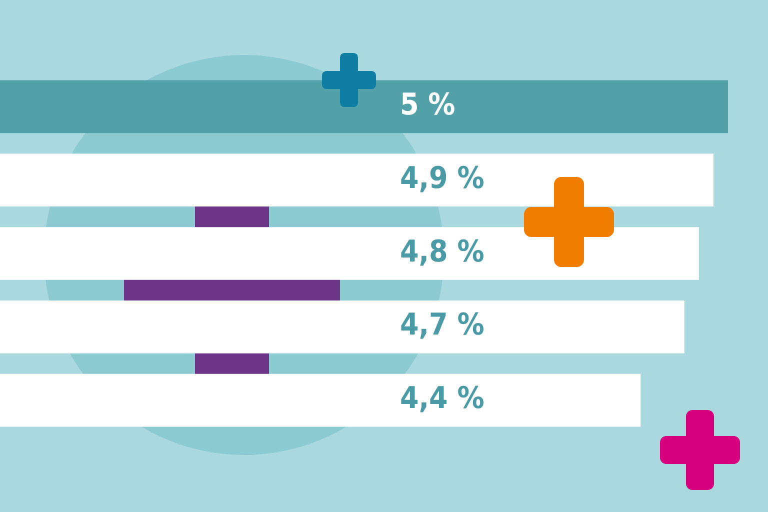  I want to click on data-label: 4,9 %, so click(442, 178).